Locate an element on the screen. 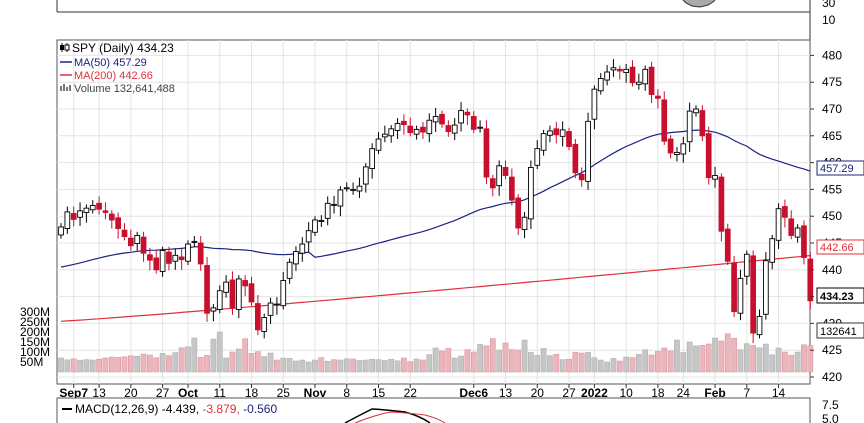 Image resolution: width=864 pixels, height=423 pixels. macd-tick-2: 5.0 is located at coordinates (830, 417).